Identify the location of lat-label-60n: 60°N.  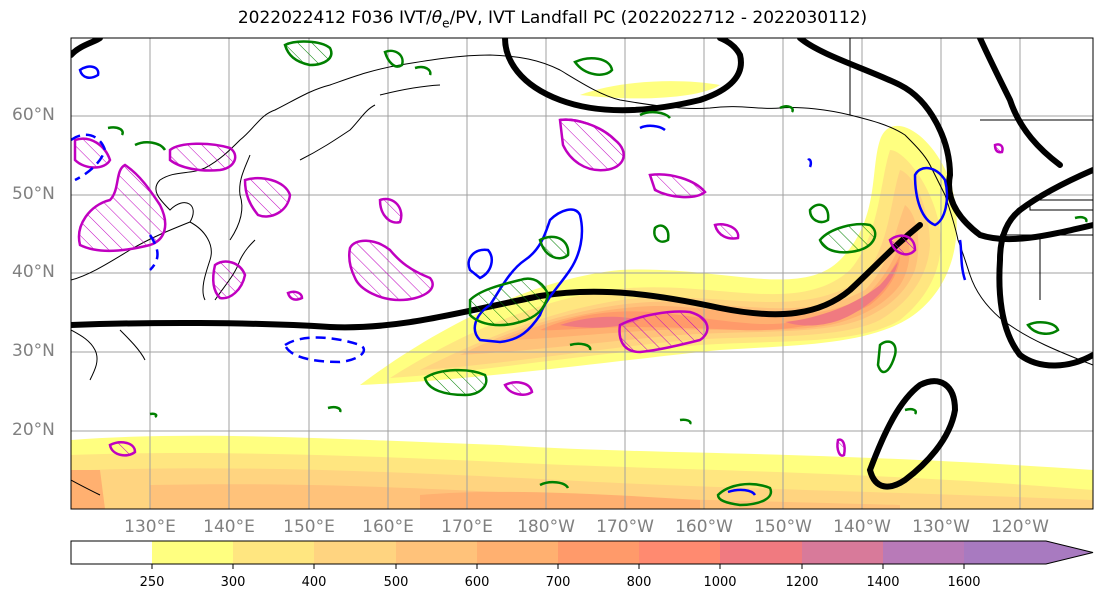
(33, 115).